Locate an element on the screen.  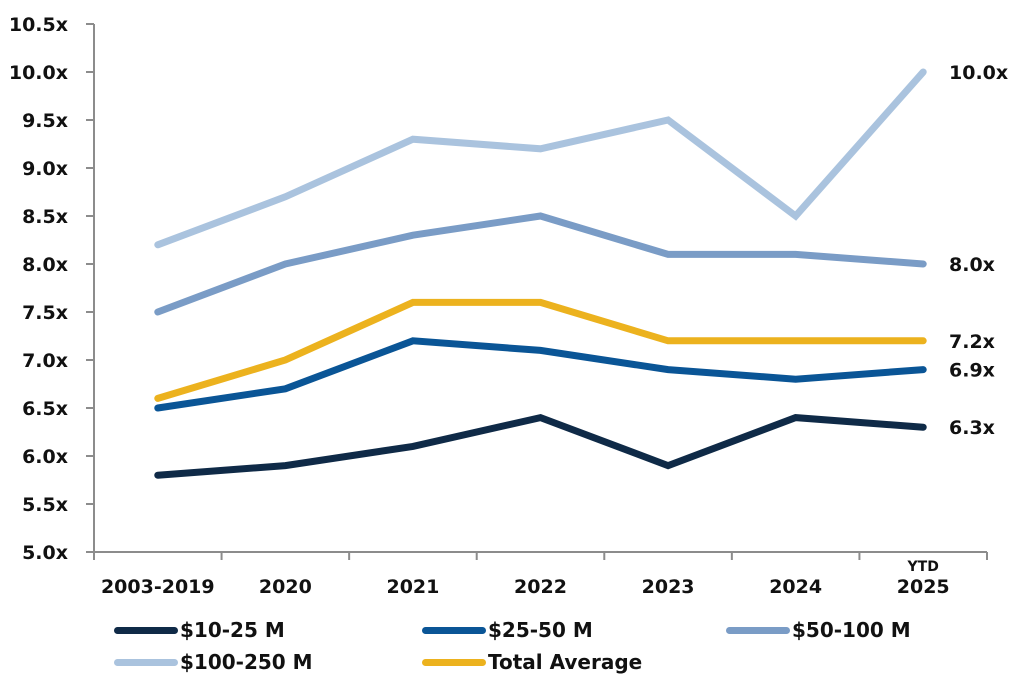
legend-swatch-100-250m is located at coordinates (146, 662).